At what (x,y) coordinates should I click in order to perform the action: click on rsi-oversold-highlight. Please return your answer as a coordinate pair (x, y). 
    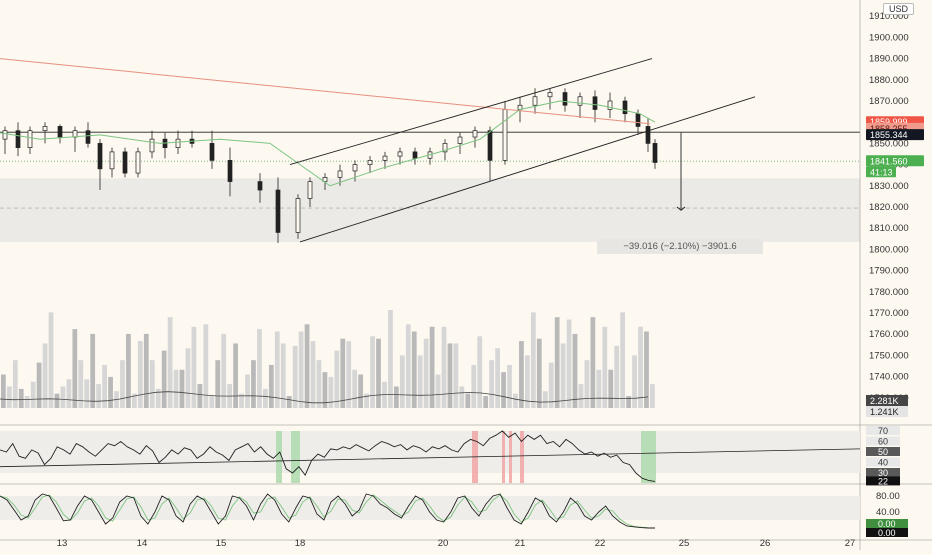
    Looking at the image, I should click on (648, 457).